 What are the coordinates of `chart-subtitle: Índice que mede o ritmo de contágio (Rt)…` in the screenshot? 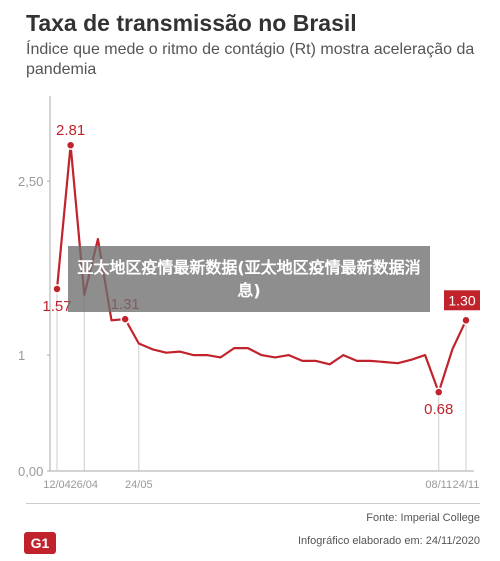 It's located at (250, 59).